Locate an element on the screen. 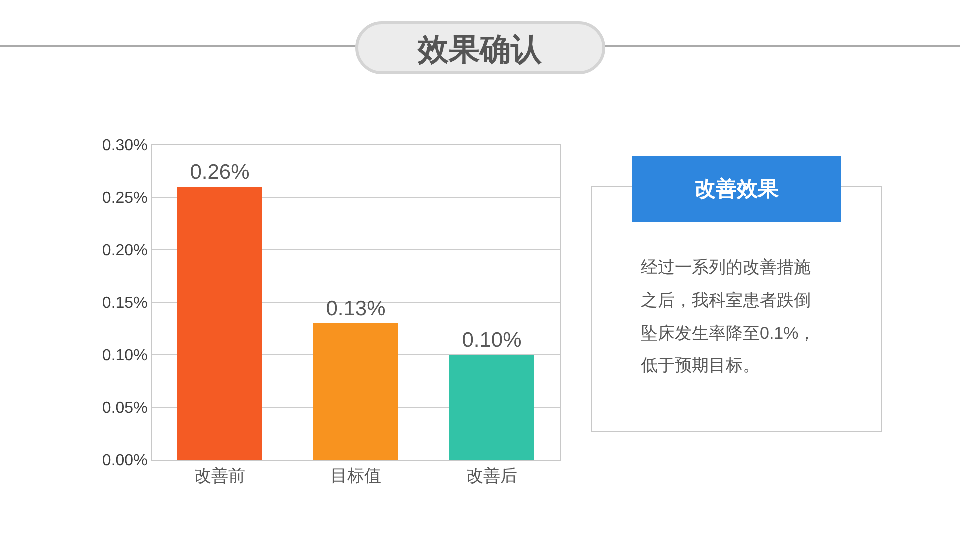  y-tick-label: 0.15% is located at coordinates (125, 303).